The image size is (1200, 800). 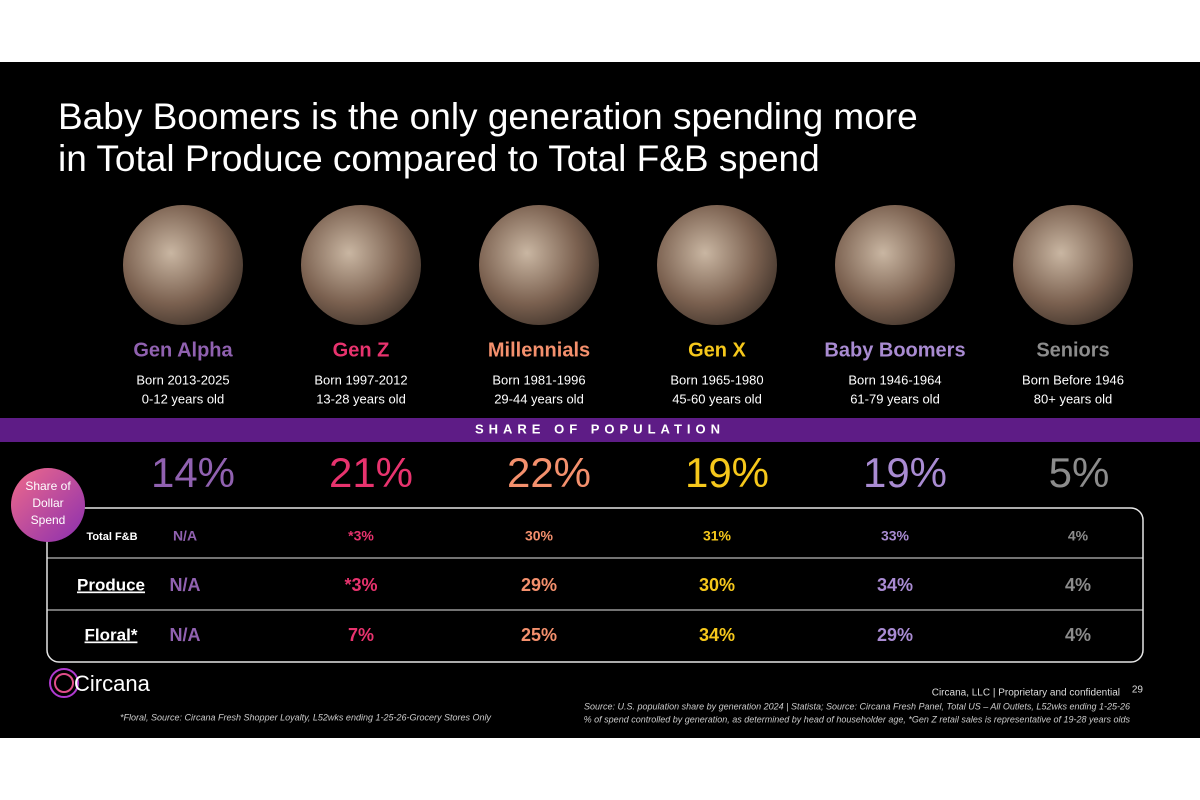 What do you see at coordinates (539, 350) in the screenshot?
I see `generation-name: Millennials` at bounding box center [539, 350].